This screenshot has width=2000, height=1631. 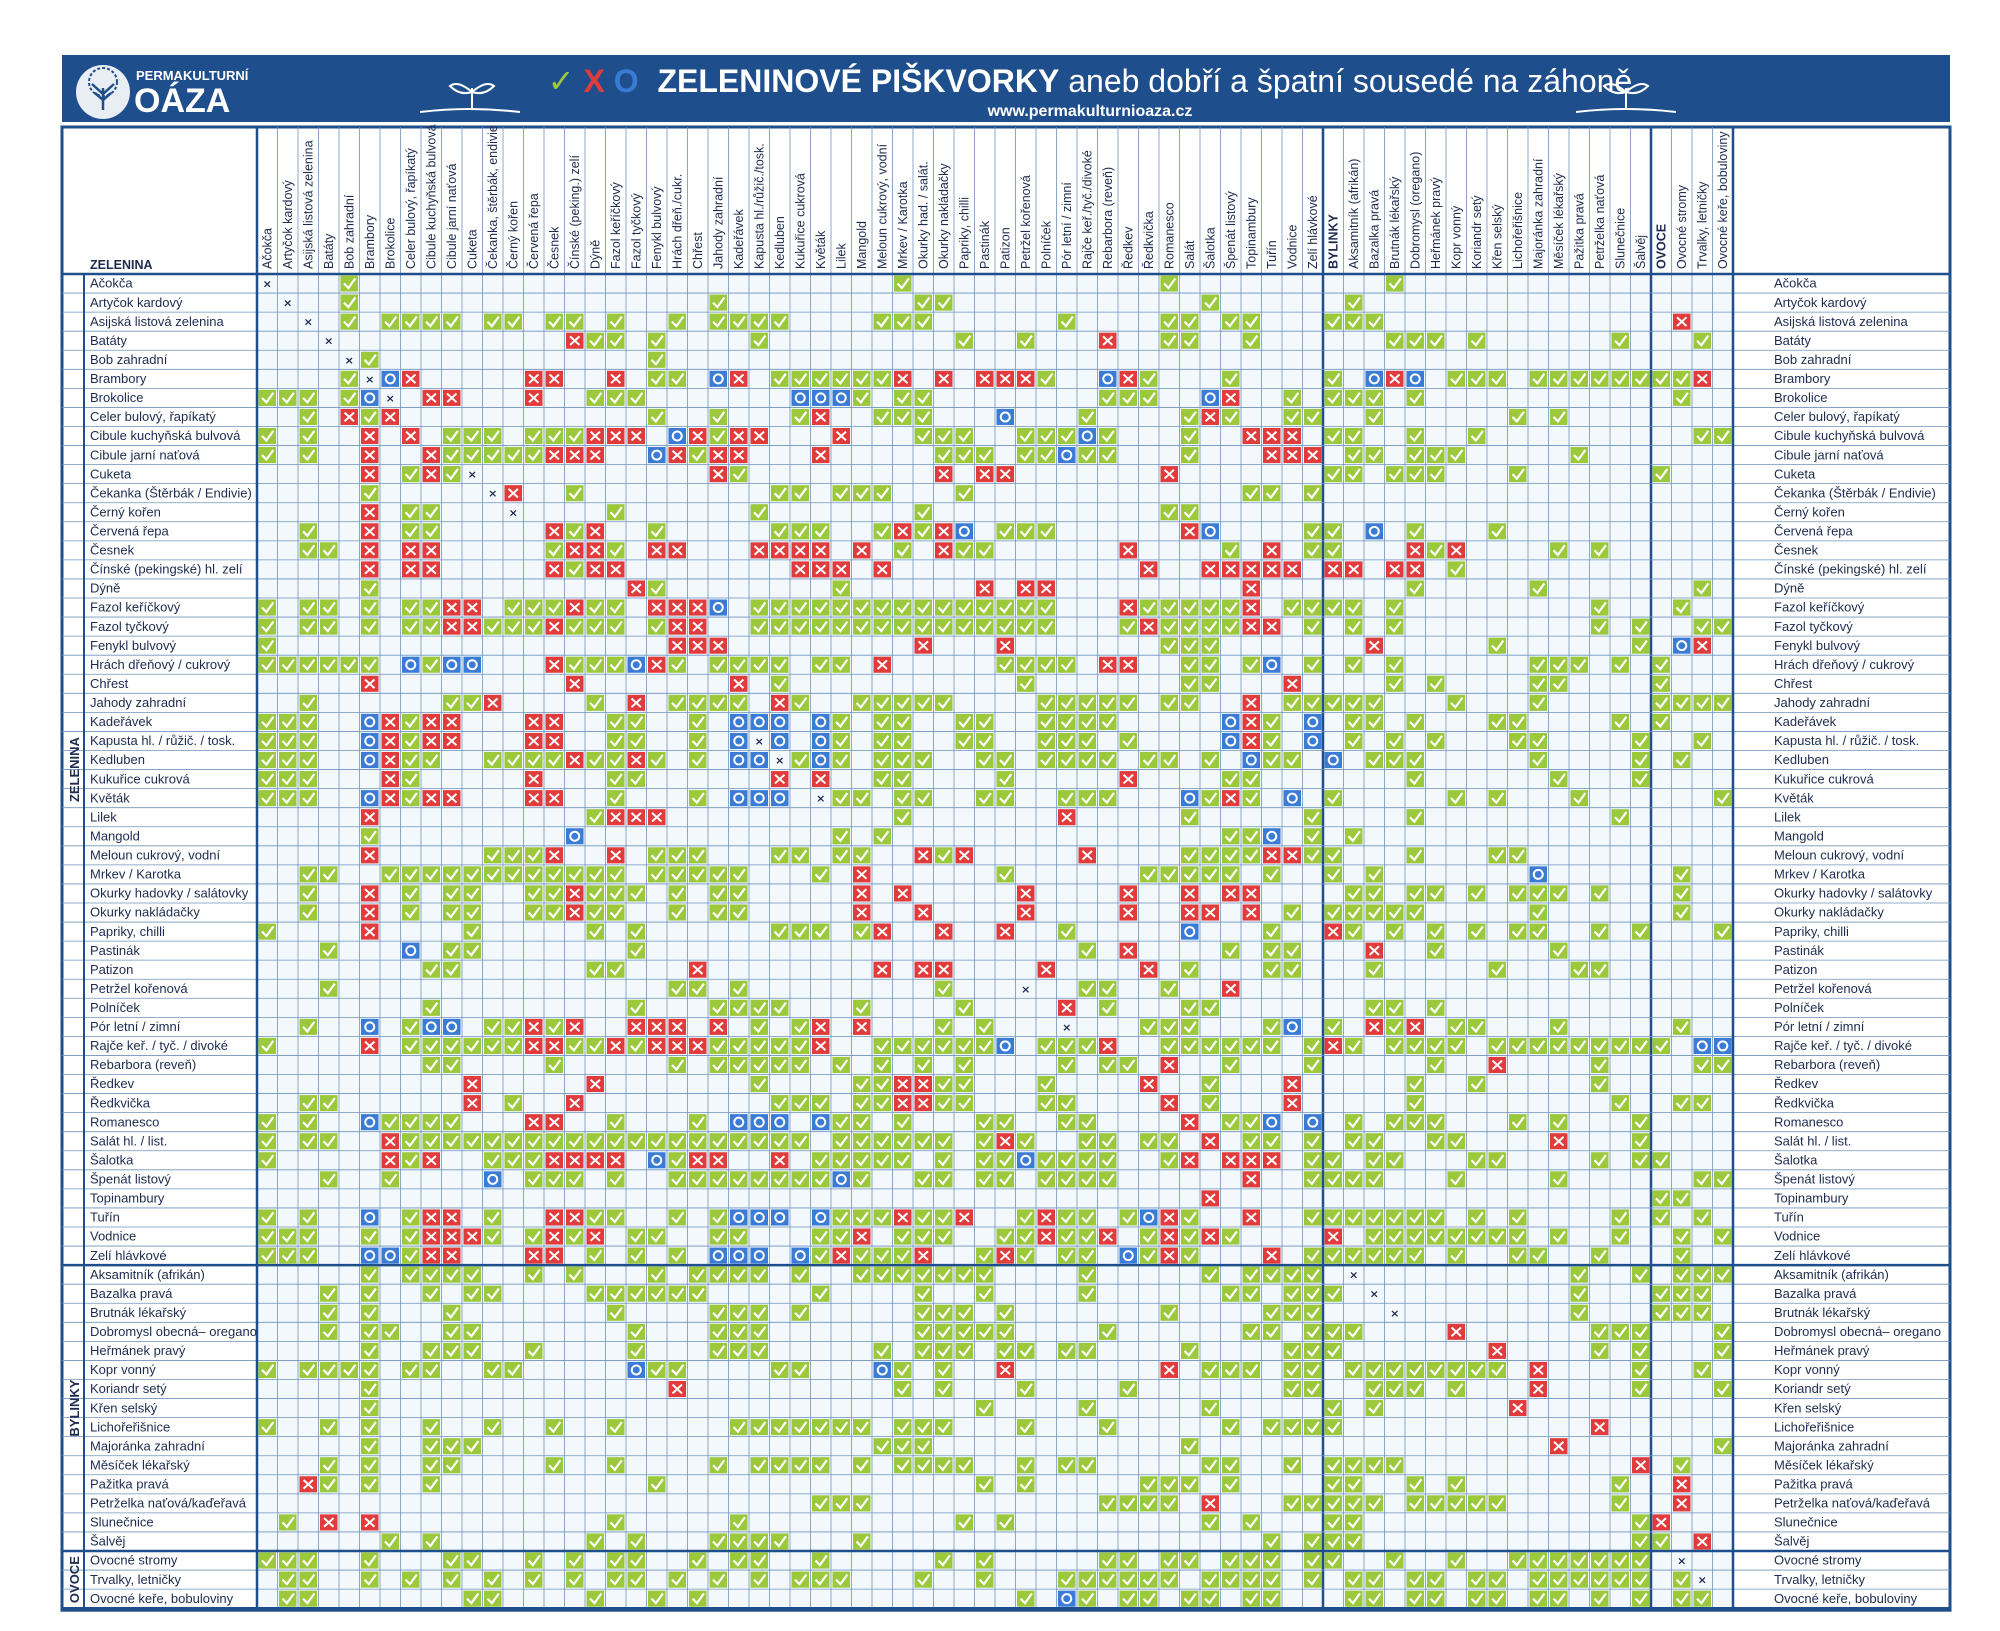 What do you see at coordinates (1026, 222) in the screenshot?
I see `column-header: Petržel kořenová` at bounding box center [1026, 222].